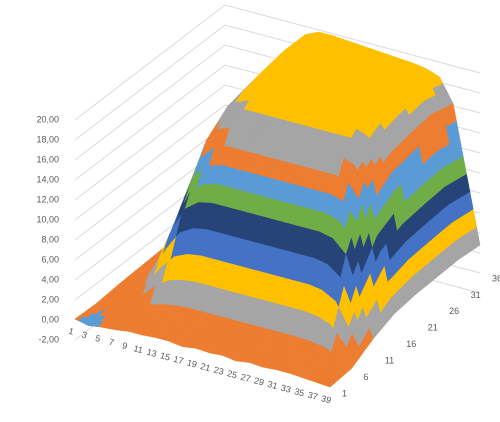 This screenshot has width=500, height=422. I want to click on x-tick-label: 35, so click(299, 392).